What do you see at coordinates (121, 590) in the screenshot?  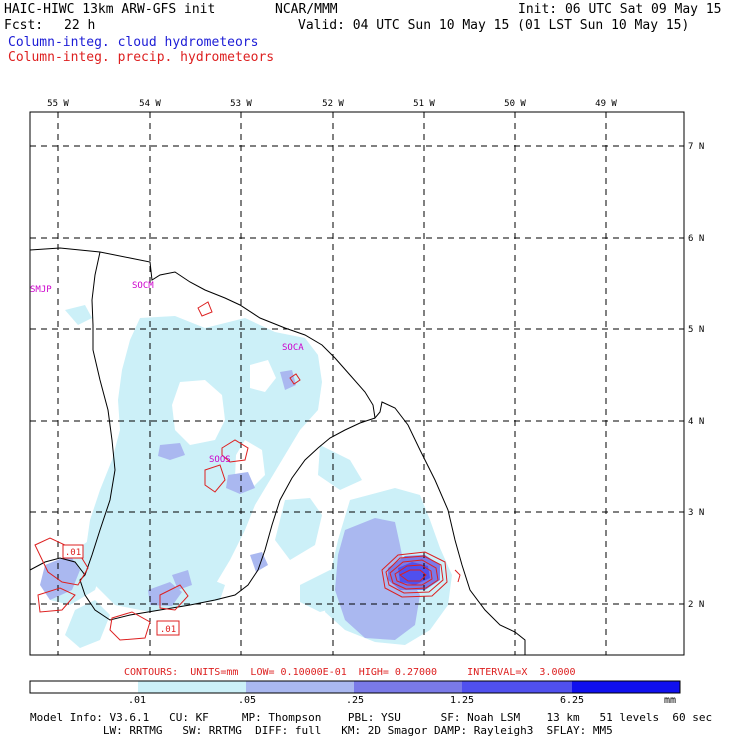 I see `contour-value-labels: .01 .01` at bounding box center [121, 590].